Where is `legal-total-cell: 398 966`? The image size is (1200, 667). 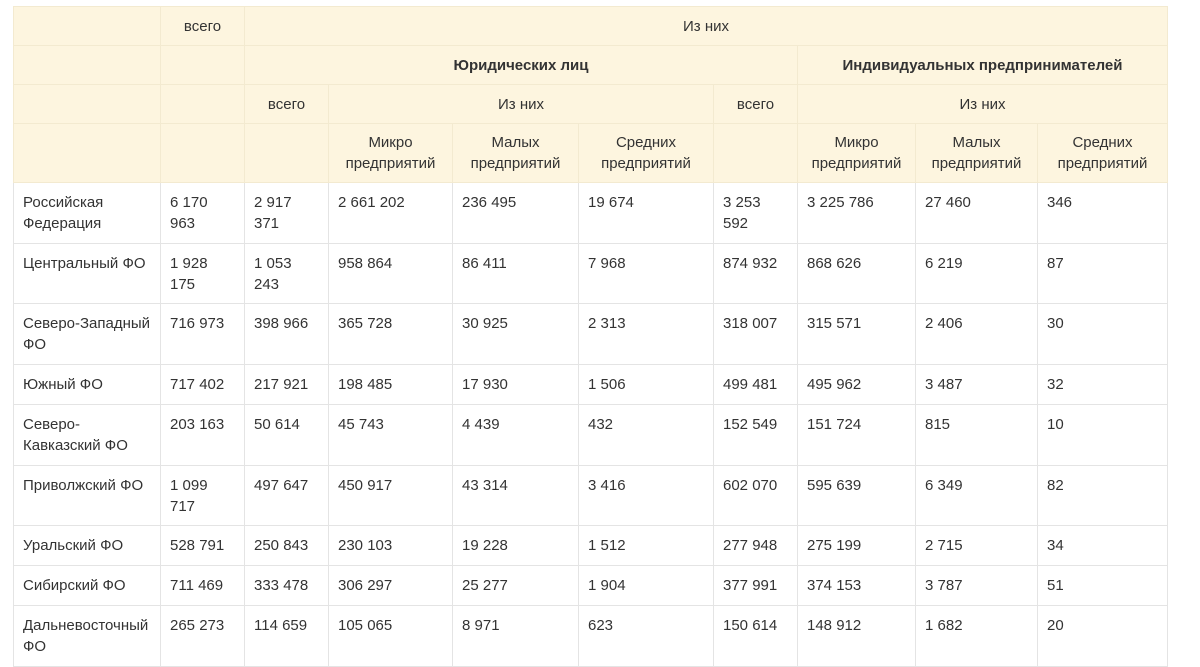
legal-total-cell: 398 966 is located at coordinates (286, 334).